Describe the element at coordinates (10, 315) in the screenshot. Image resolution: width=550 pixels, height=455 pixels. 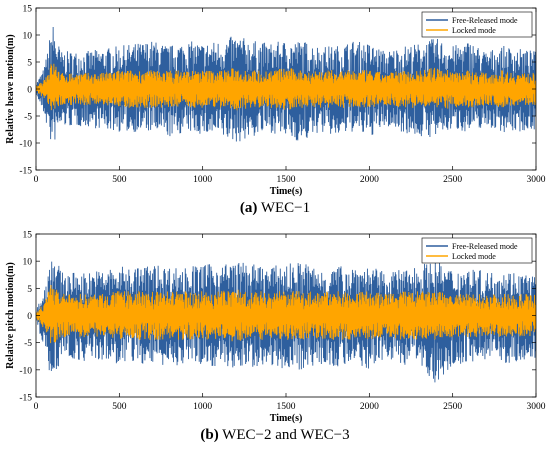
I see `y-axis-label: Relative pitch motion(m)` at that location.